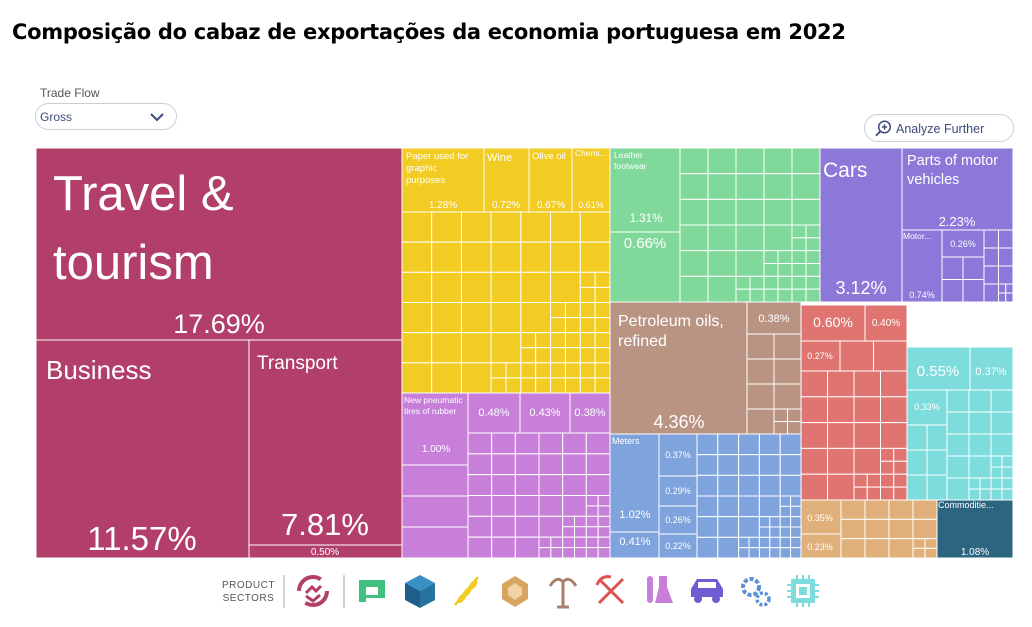  Describe the element at coordinates (248, 585) in the screenshot. I see `product-sectors-label-line1: PRODUCT` at that location.